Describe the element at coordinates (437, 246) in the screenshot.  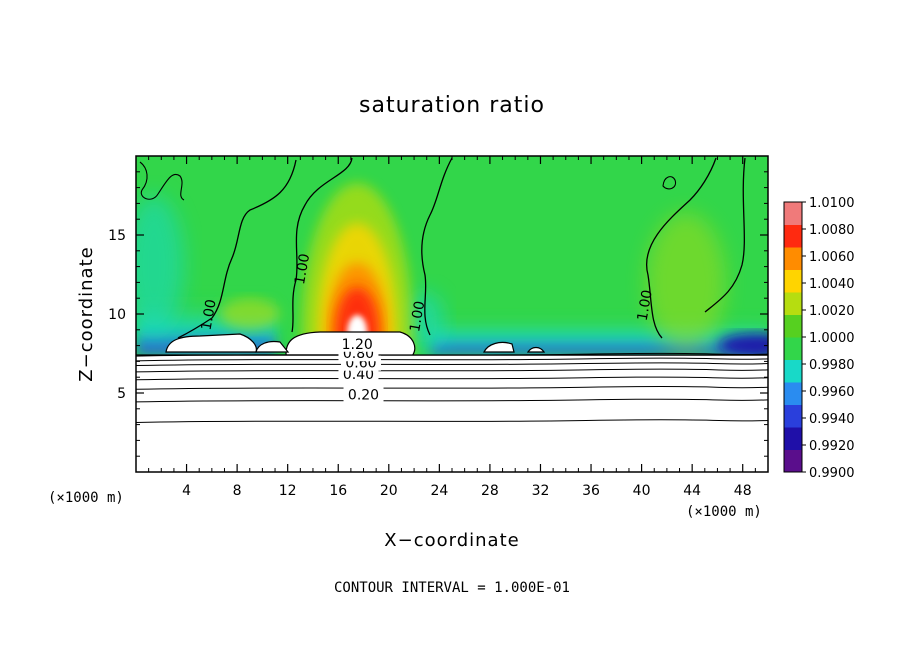
I see `contour-line-east` at that location.